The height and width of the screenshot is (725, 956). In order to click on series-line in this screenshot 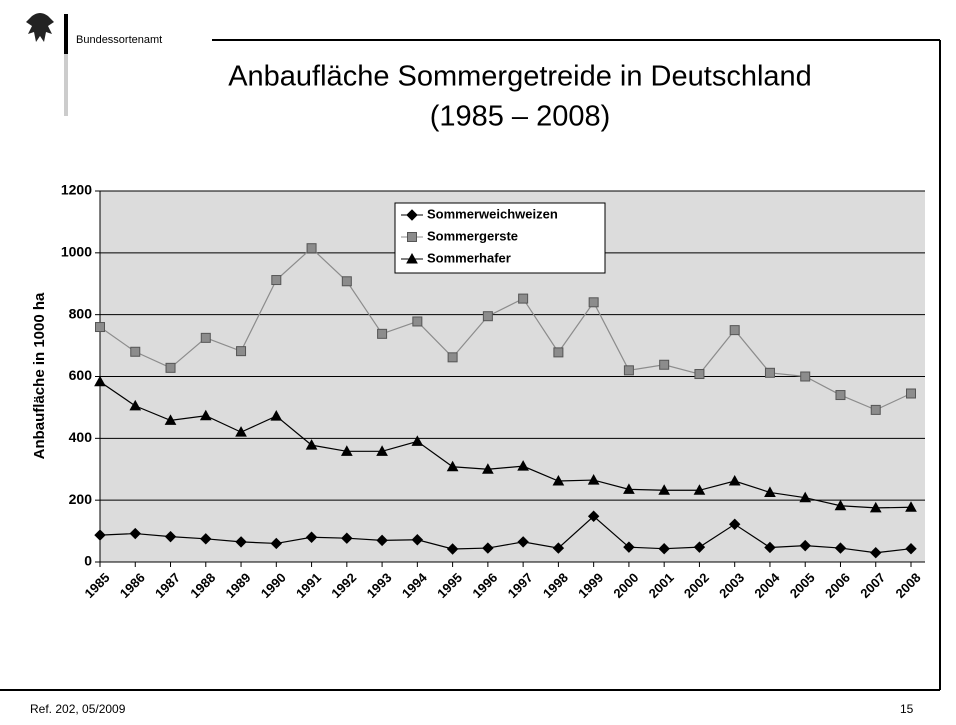, I will do `click(505, 534)`.